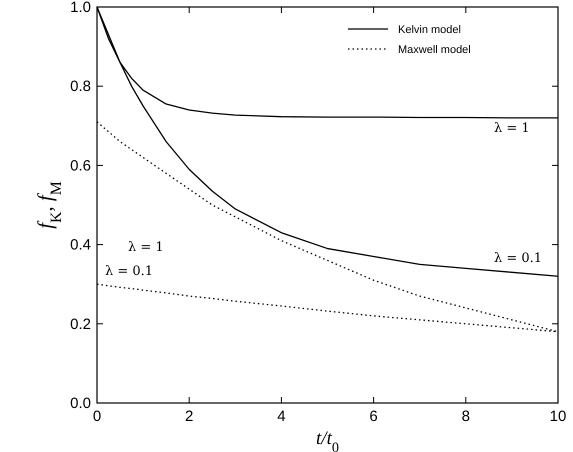 This screenshot has height=452, width=573. I want to click on x-tick-label: 8, so click(466, 416).